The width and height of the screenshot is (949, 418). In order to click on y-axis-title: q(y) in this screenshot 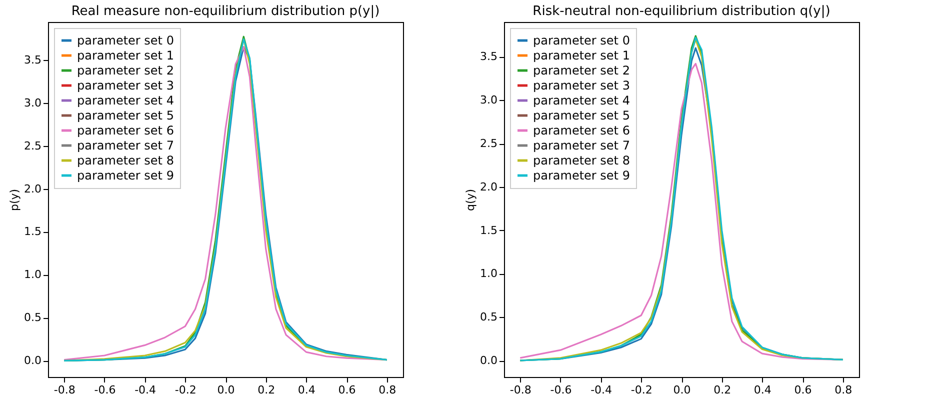, I will do `click(471, 200)`.